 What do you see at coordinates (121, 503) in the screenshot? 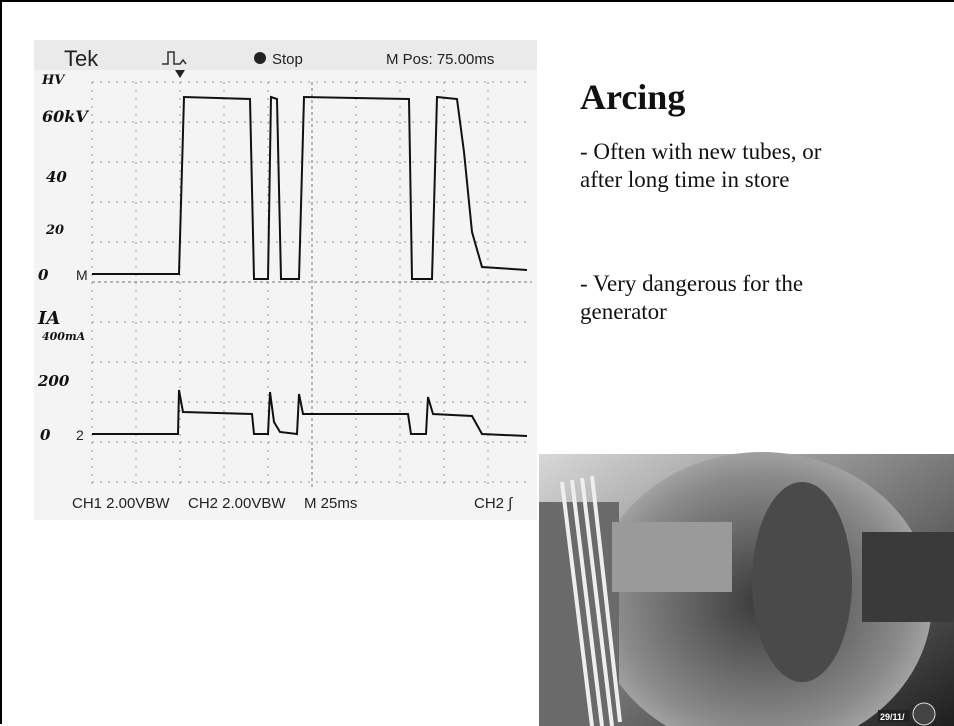
I see `scope-footer: CH1 2.00VBW` at bounding box center [121, 503].